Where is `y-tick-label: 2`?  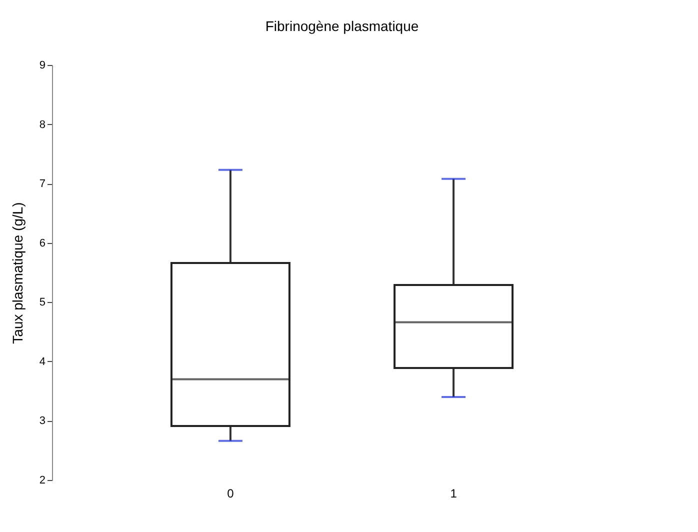
y-tick-label: 2 is located at coordinates (42, 480).